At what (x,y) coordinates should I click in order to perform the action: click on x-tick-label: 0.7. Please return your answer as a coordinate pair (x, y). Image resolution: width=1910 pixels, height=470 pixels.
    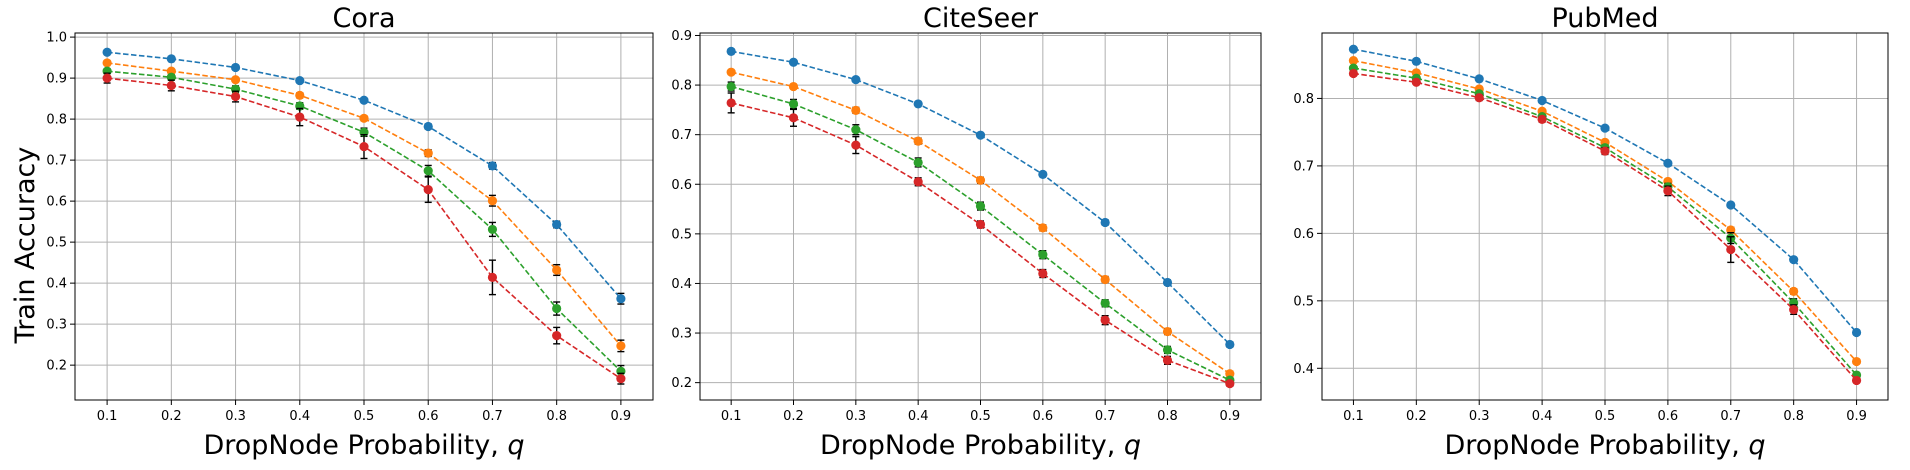
    Looking at the image, I should click on (1730, 416).